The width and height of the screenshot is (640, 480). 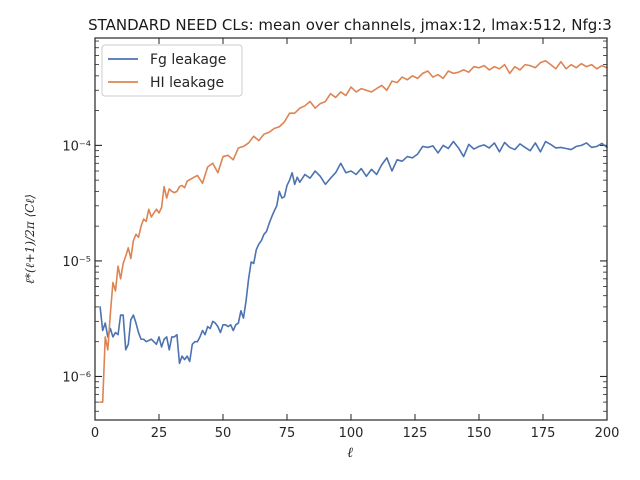 What do you see at coordinates (76, 377) in the screenshot?
I see `y-tick-label: 10⁻⁶` at bounding box center [76, 377].